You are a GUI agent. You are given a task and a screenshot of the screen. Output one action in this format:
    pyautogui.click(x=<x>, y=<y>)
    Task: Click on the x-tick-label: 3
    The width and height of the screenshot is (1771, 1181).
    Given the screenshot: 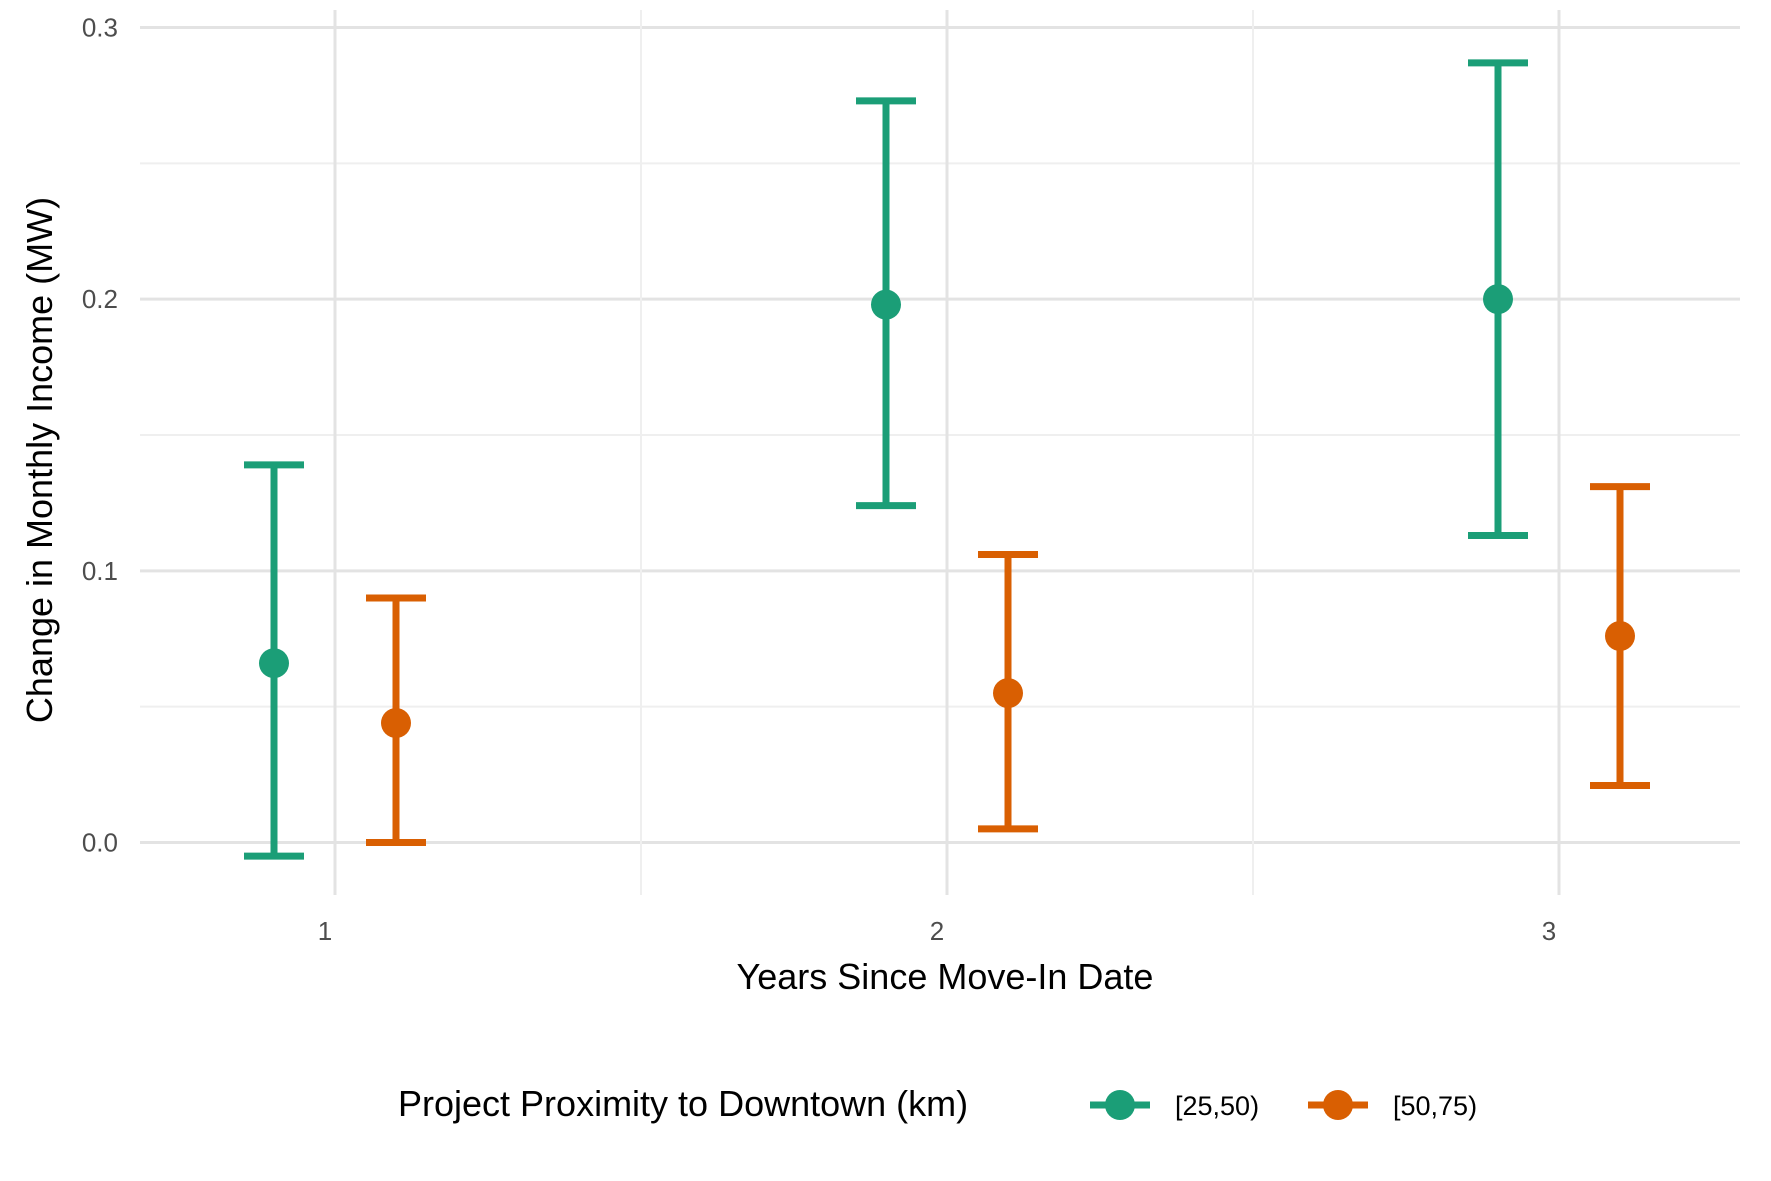 What is the action you would take?
    pyautogui.click(x=1549, y=931)
    